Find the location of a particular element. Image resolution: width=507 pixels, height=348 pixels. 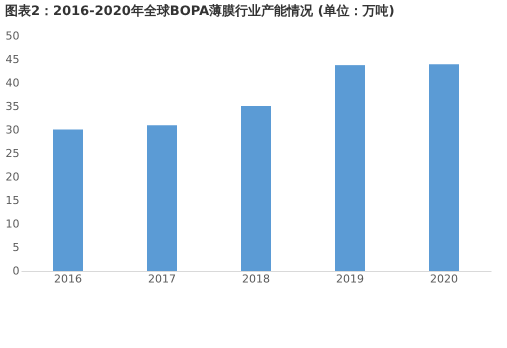

y-tick-label: 0 is located at coordinates (16, 271).